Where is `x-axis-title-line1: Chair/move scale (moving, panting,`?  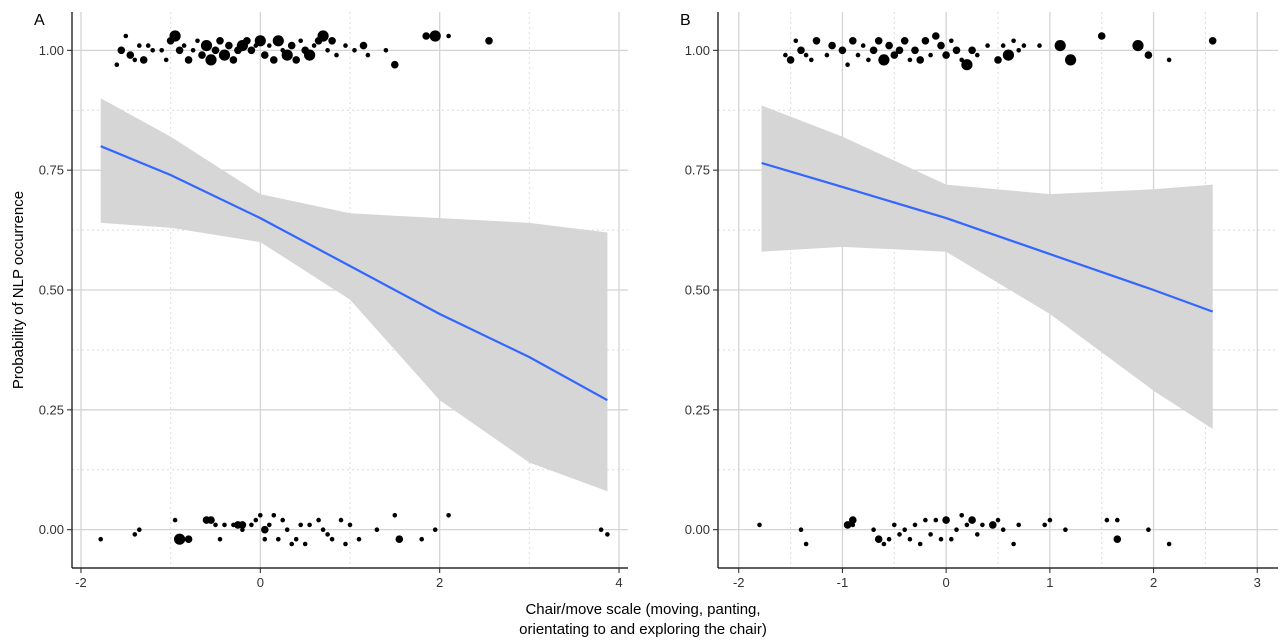 x-axis-title-line1: Chair/move scale (moving, panting, is located at coordinates (642, 609).